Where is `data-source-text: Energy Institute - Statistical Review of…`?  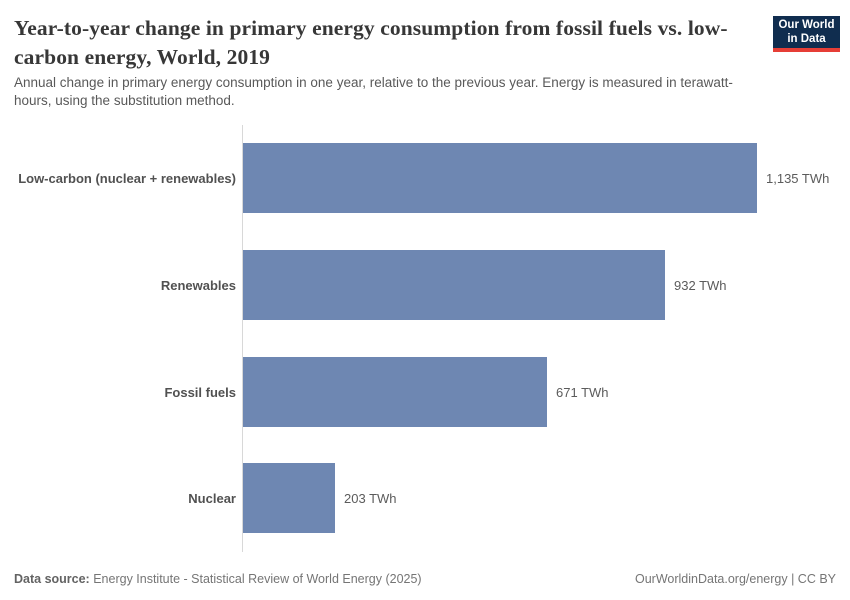 data-source-text: Energy Institute - Statistical Review of… is located at coordinates (255, 579).